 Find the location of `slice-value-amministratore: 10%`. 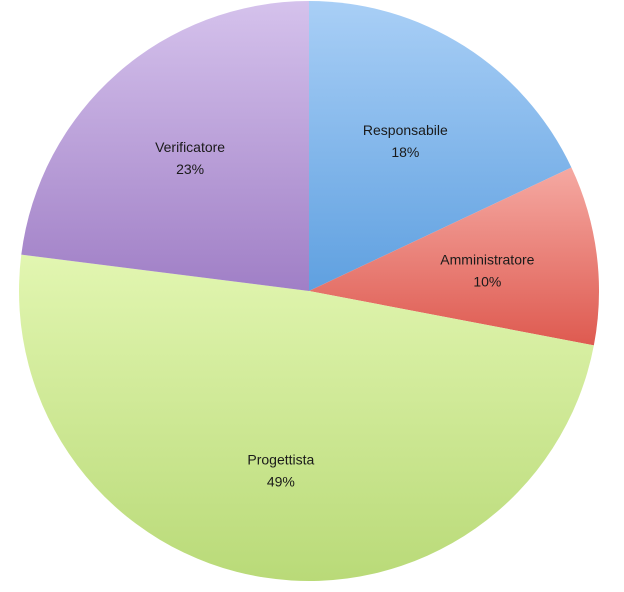

slice-value-amministratore: 10% is located at coordinates (487, 281).